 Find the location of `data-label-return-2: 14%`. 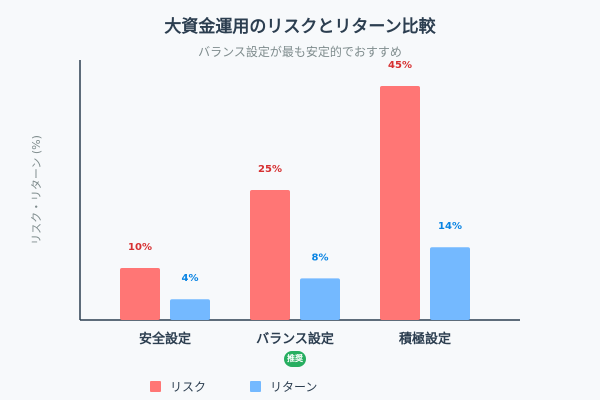

data-label-return-2: 14% is located at coordinates (450, 226).